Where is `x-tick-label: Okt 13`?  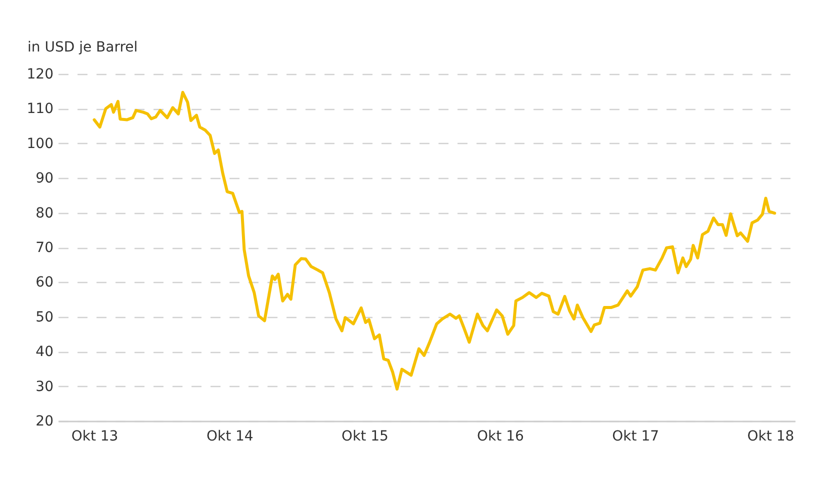
x-tick-label: Okt 13 is located at coordinates (94, 436).